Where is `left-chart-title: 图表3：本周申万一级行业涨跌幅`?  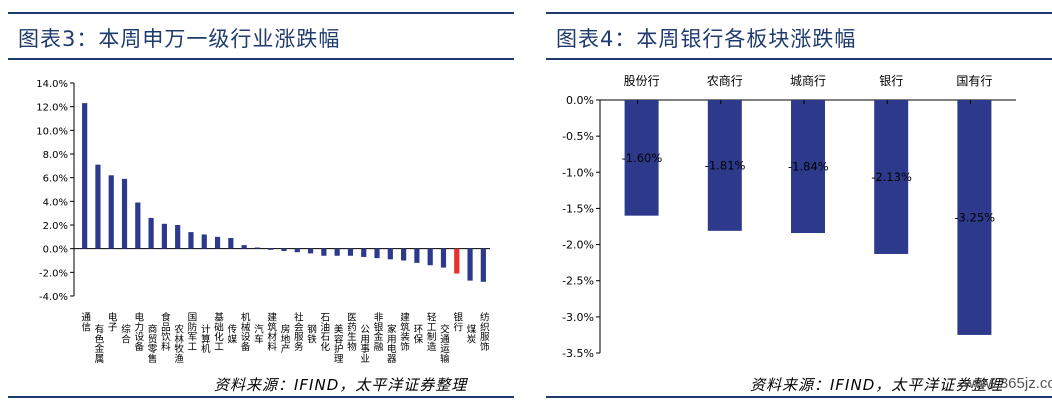 left-chart-title: 图表3：本周申万一级行业涨跌幅 is located at coordinates (179, 39).